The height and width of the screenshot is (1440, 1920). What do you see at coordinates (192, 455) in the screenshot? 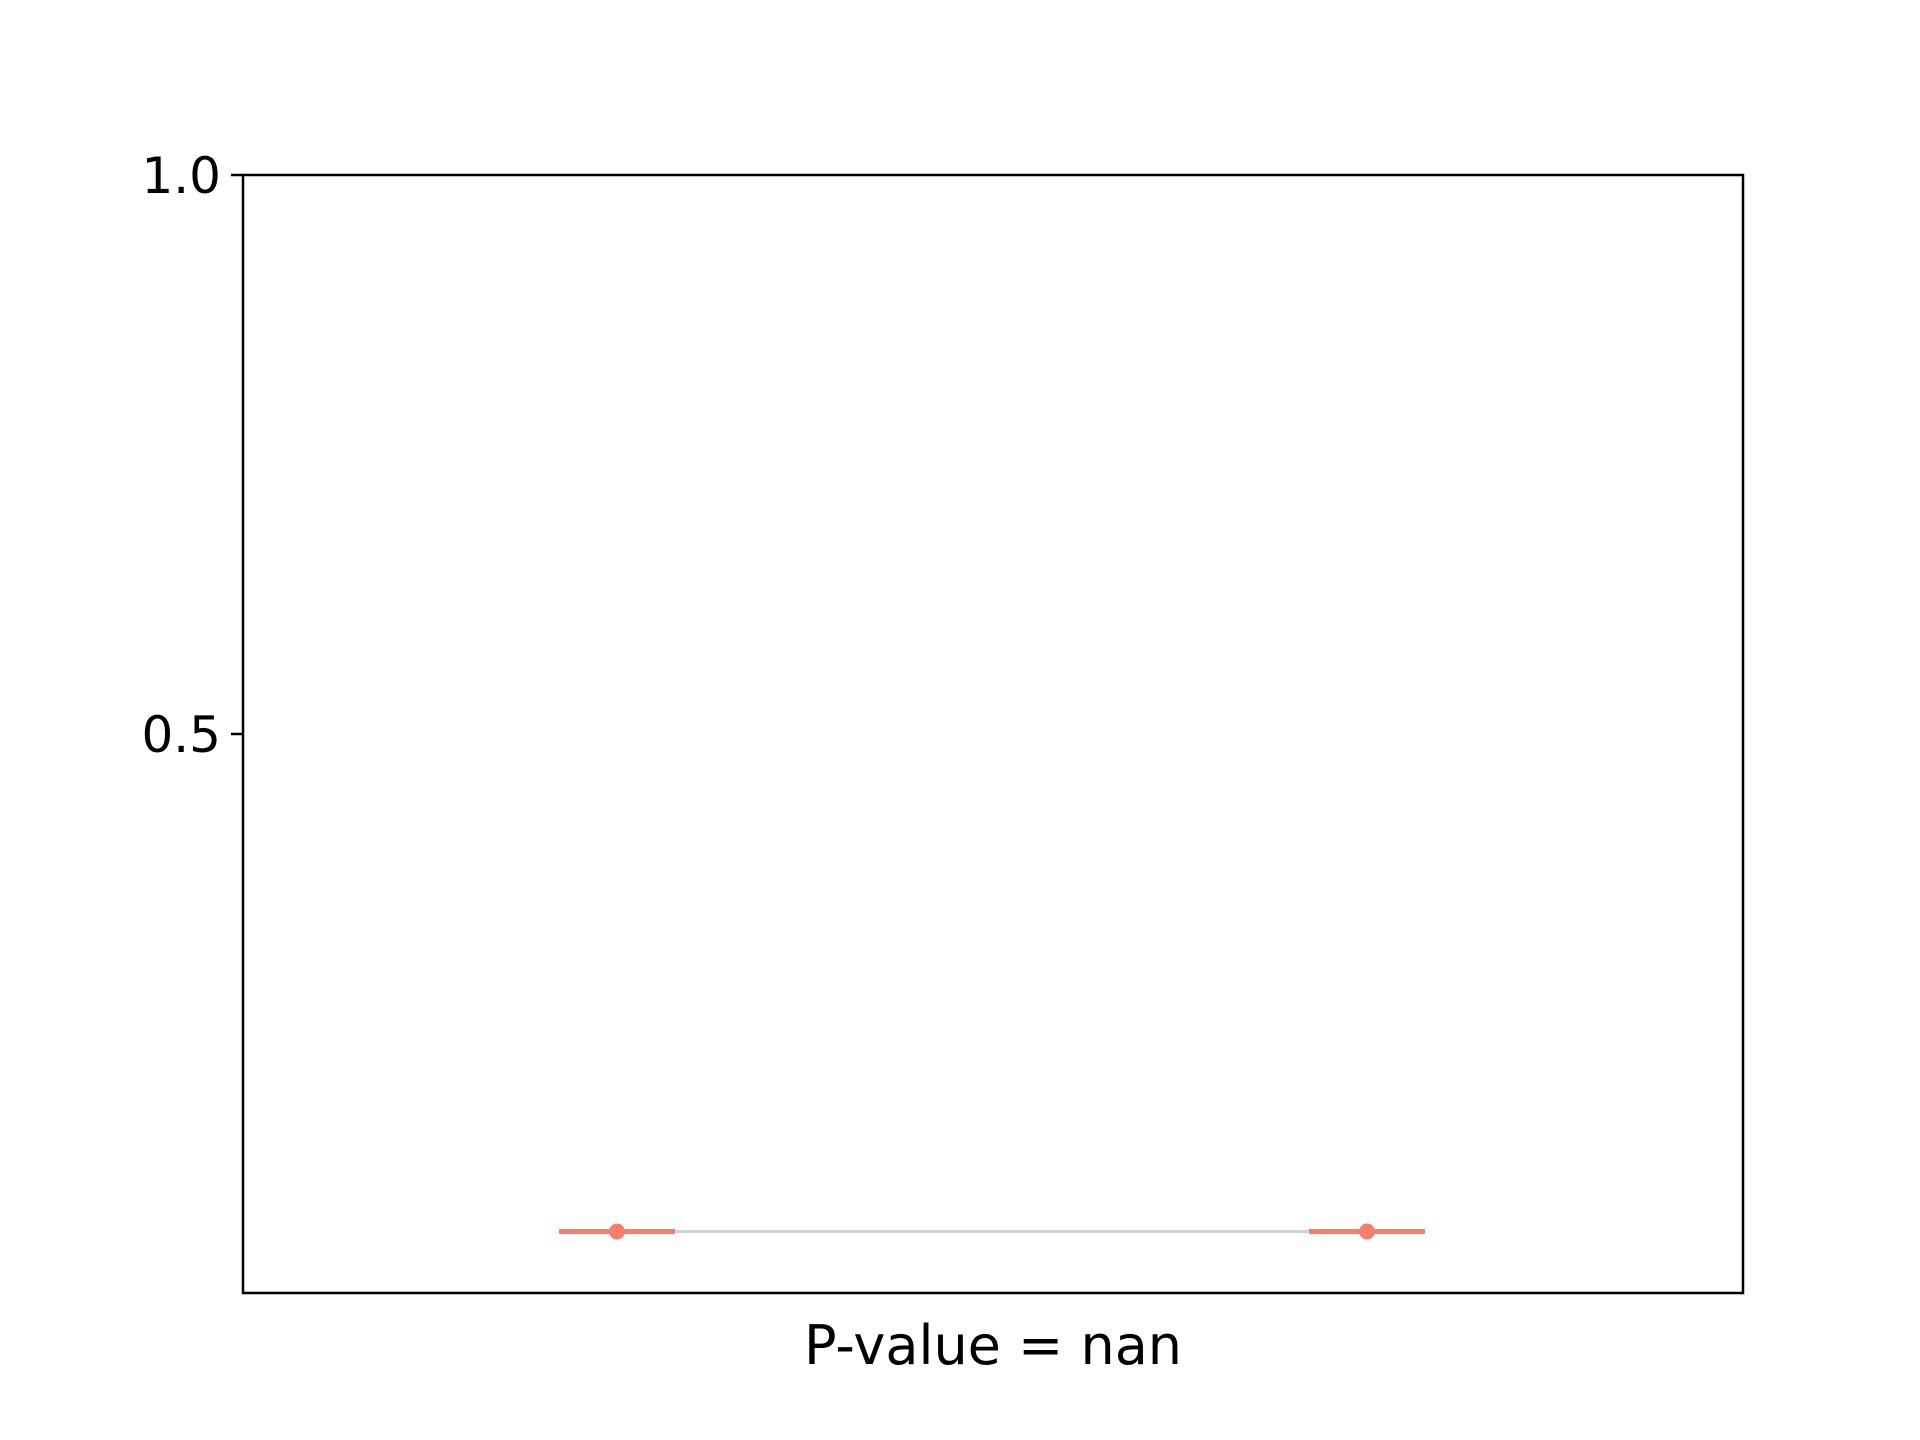
I see `y-axis: 1.0 0.5` at bounding box center [192, 455].